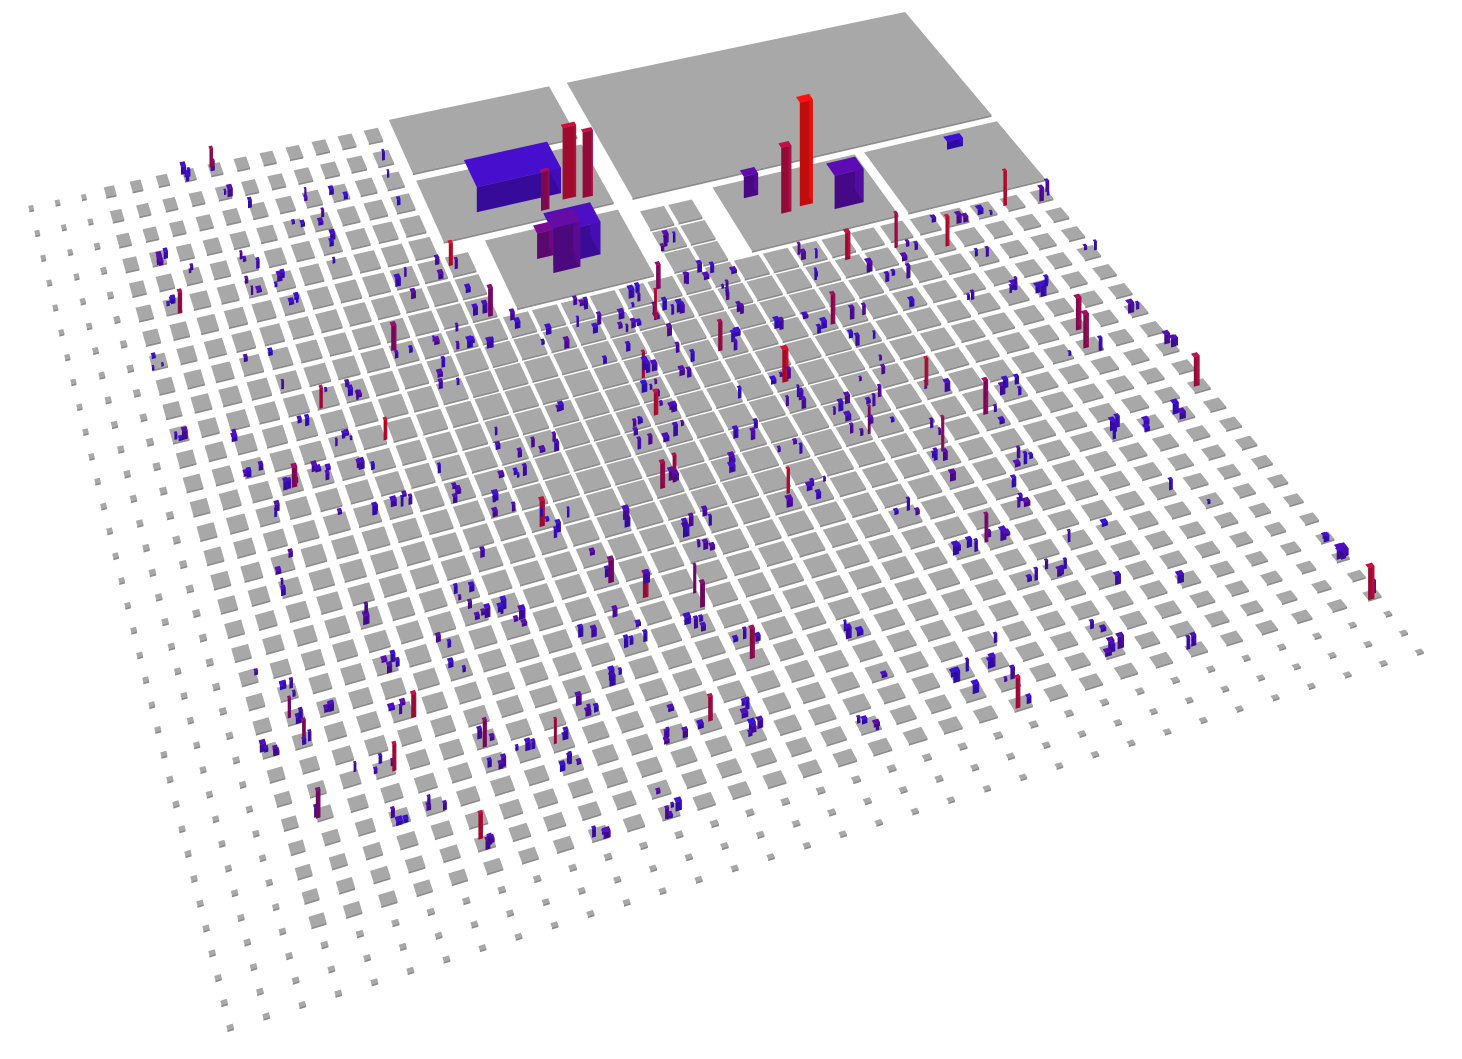  Describe the element at coordinates (577, 237) in the screenshot. I see `district-c-building-right` at that location.